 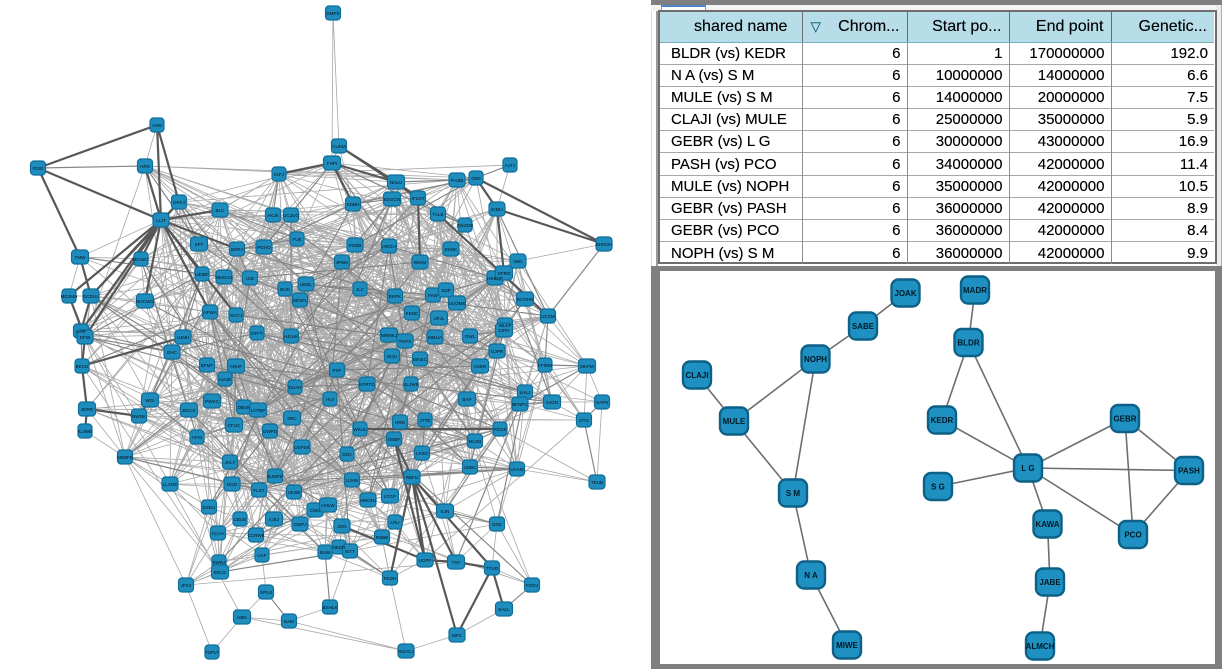 I want to click on svg-text: LRU, so click(x=394, y=522).